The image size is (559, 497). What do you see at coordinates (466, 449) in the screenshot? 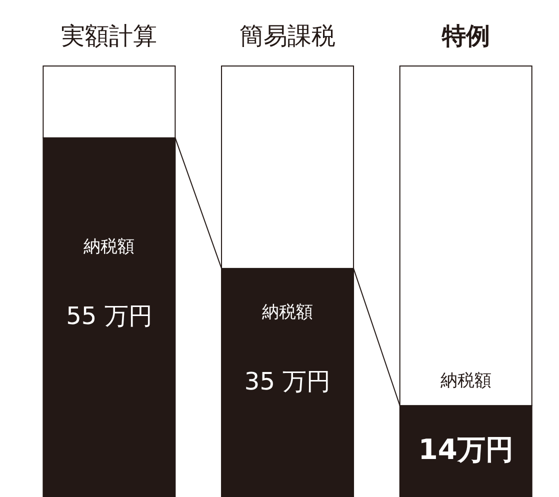
I see `data-label: 14万円` at bounding box center [466, 449].